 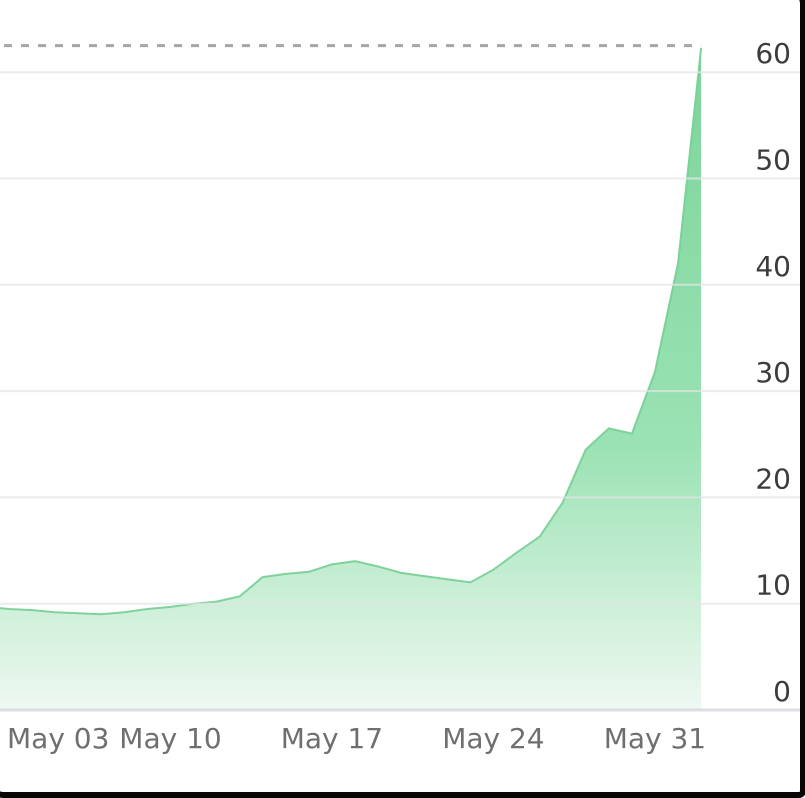 I want to click on x-axis-label-may-03: May 03, so click(x=58, y=738).